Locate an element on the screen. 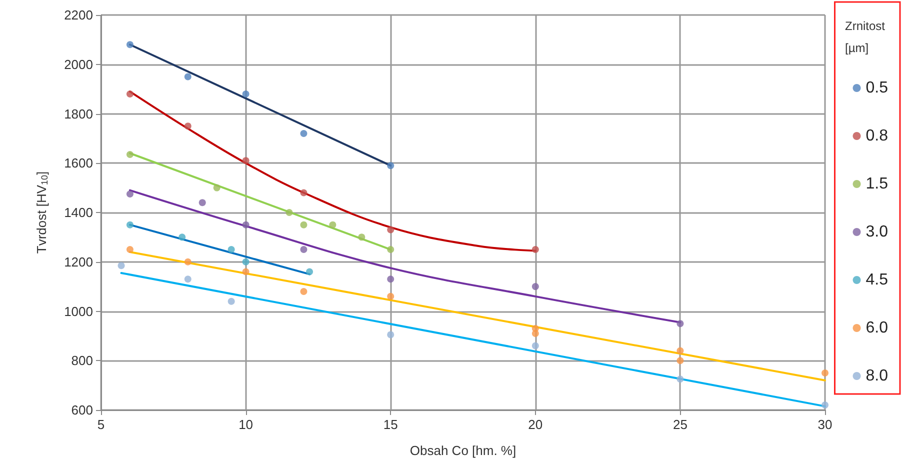  y-tick-label: 2000 is located at coordinates (78, 64).